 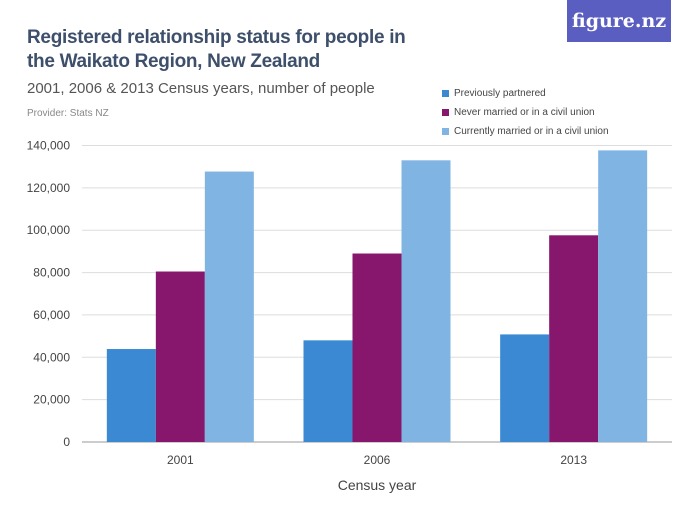 I want to click on bar-never-married-or-in-a-civil-union-2001, so click(x=180, y=356).